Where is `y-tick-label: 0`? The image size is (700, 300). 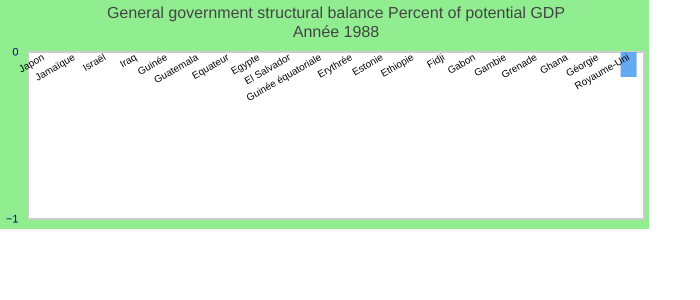 y-tick-label: 0 is located at coordinates (15, 52).